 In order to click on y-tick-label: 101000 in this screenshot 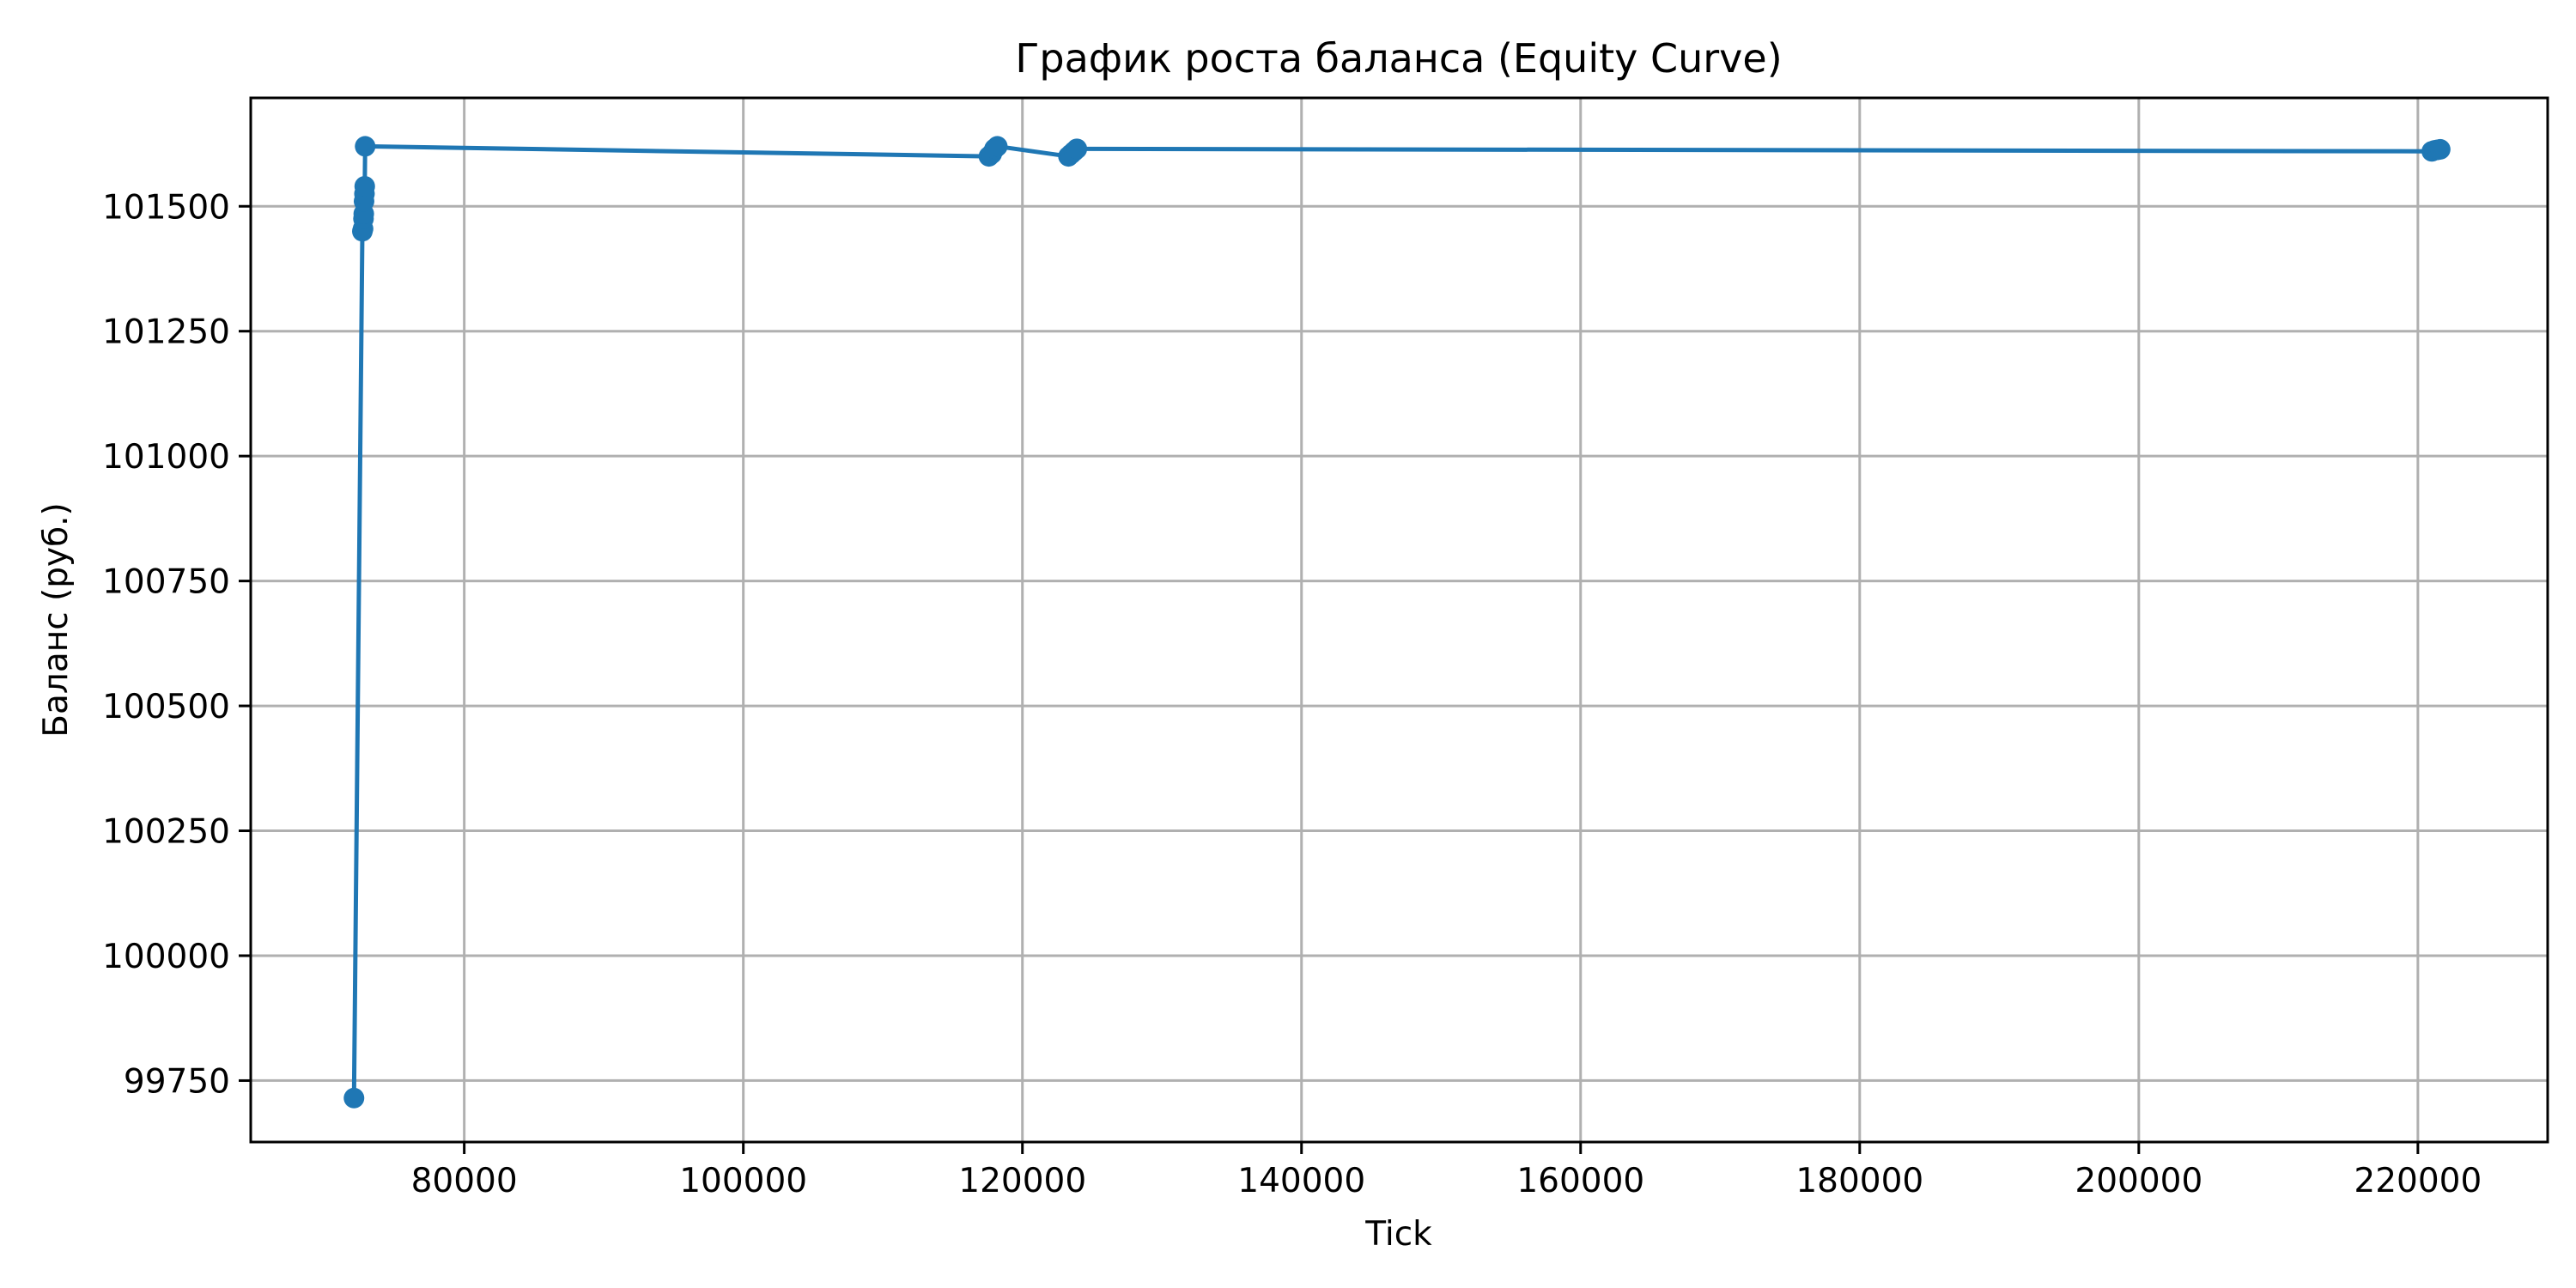, I will do `click(166, 457)`.